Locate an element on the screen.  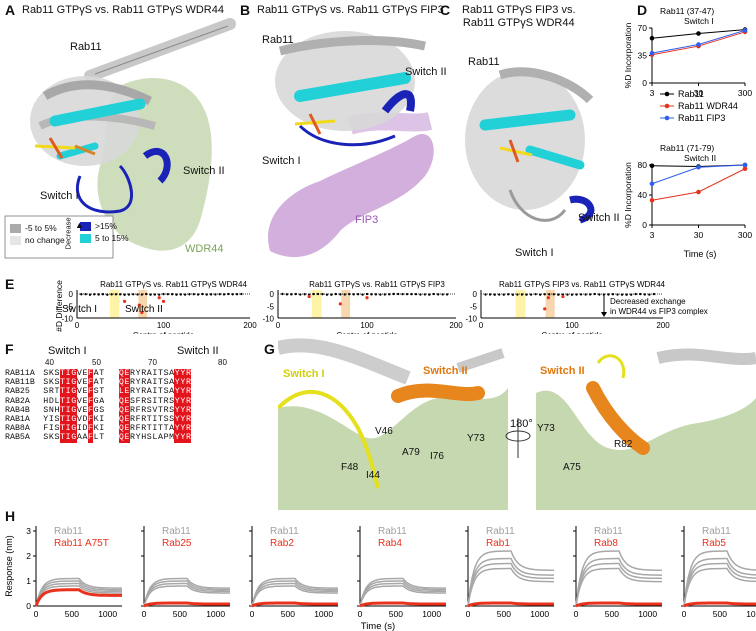
residue-cell: A is located at coordinates (172, 373).